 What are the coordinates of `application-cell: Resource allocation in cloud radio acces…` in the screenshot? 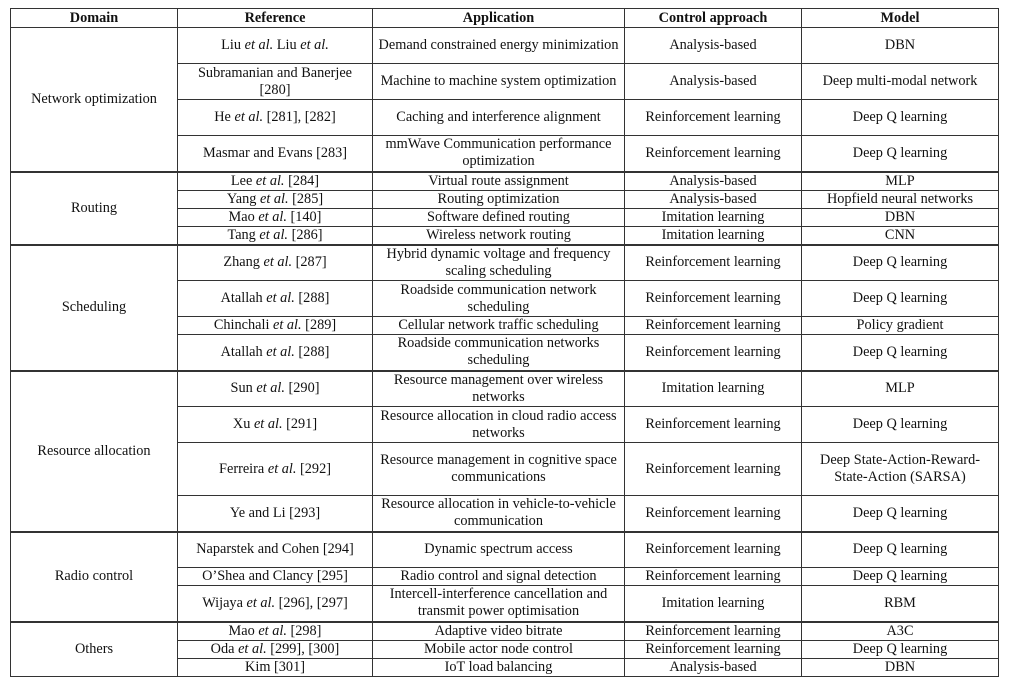 It's located at (498, 424).